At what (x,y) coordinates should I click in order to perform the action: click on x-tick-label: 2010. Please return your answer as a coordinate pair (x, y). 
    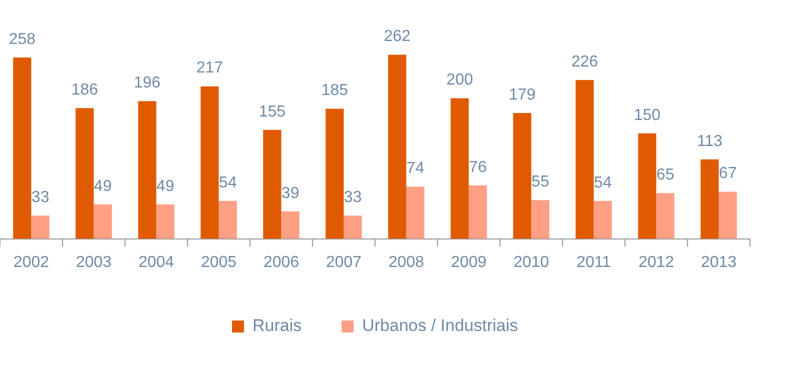
    Looking at the image, I should click on (531, 262).